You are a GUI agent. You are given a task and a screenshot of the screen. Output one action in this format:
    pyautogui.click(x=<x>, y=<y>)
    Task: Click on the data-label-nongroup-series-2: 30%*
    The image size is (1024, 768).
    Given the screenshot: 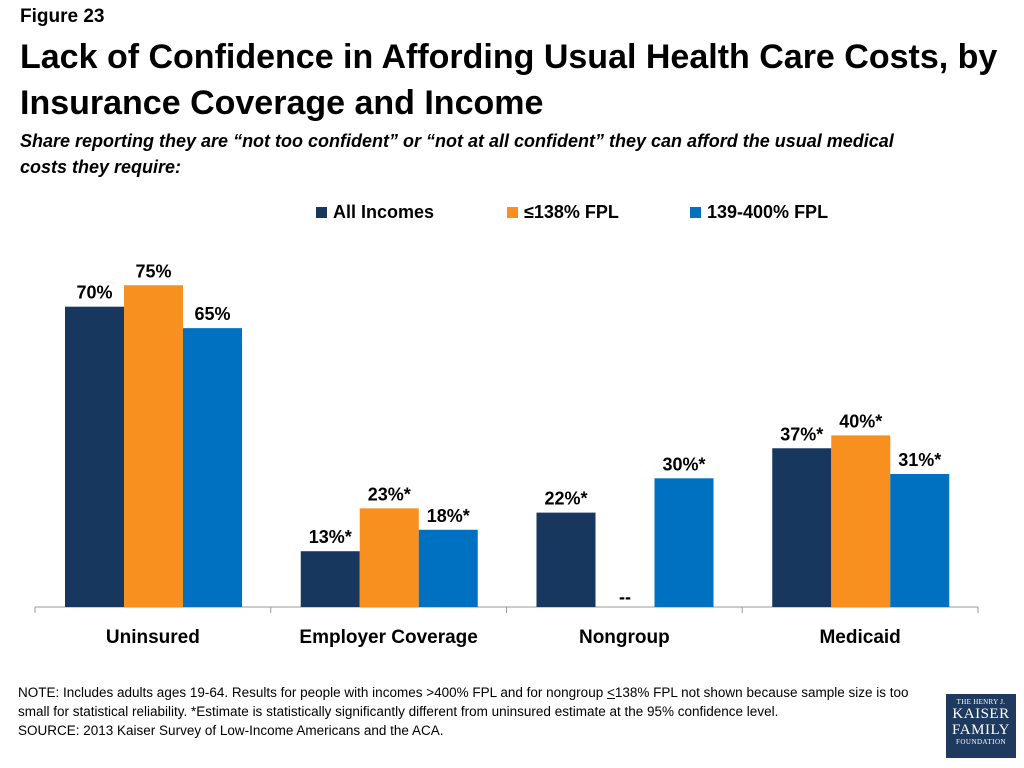 What is the action you would take?
    pyautogui.click(x=683, y=464)
    